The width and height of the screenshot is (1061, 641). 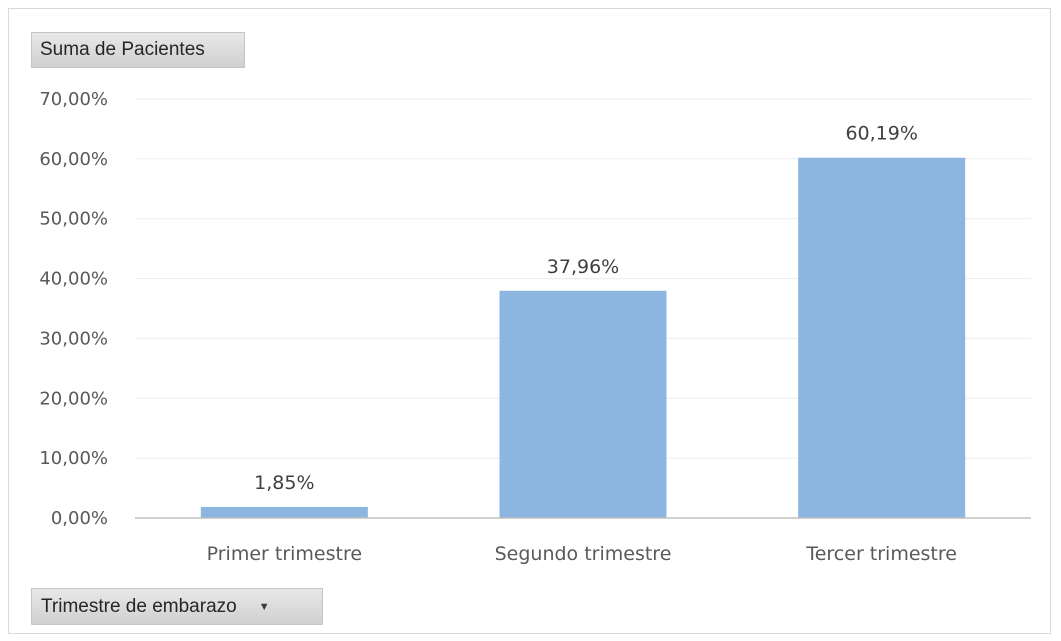 I want to click on y-tick-label: 60,00%, so click(x=73, y=159).